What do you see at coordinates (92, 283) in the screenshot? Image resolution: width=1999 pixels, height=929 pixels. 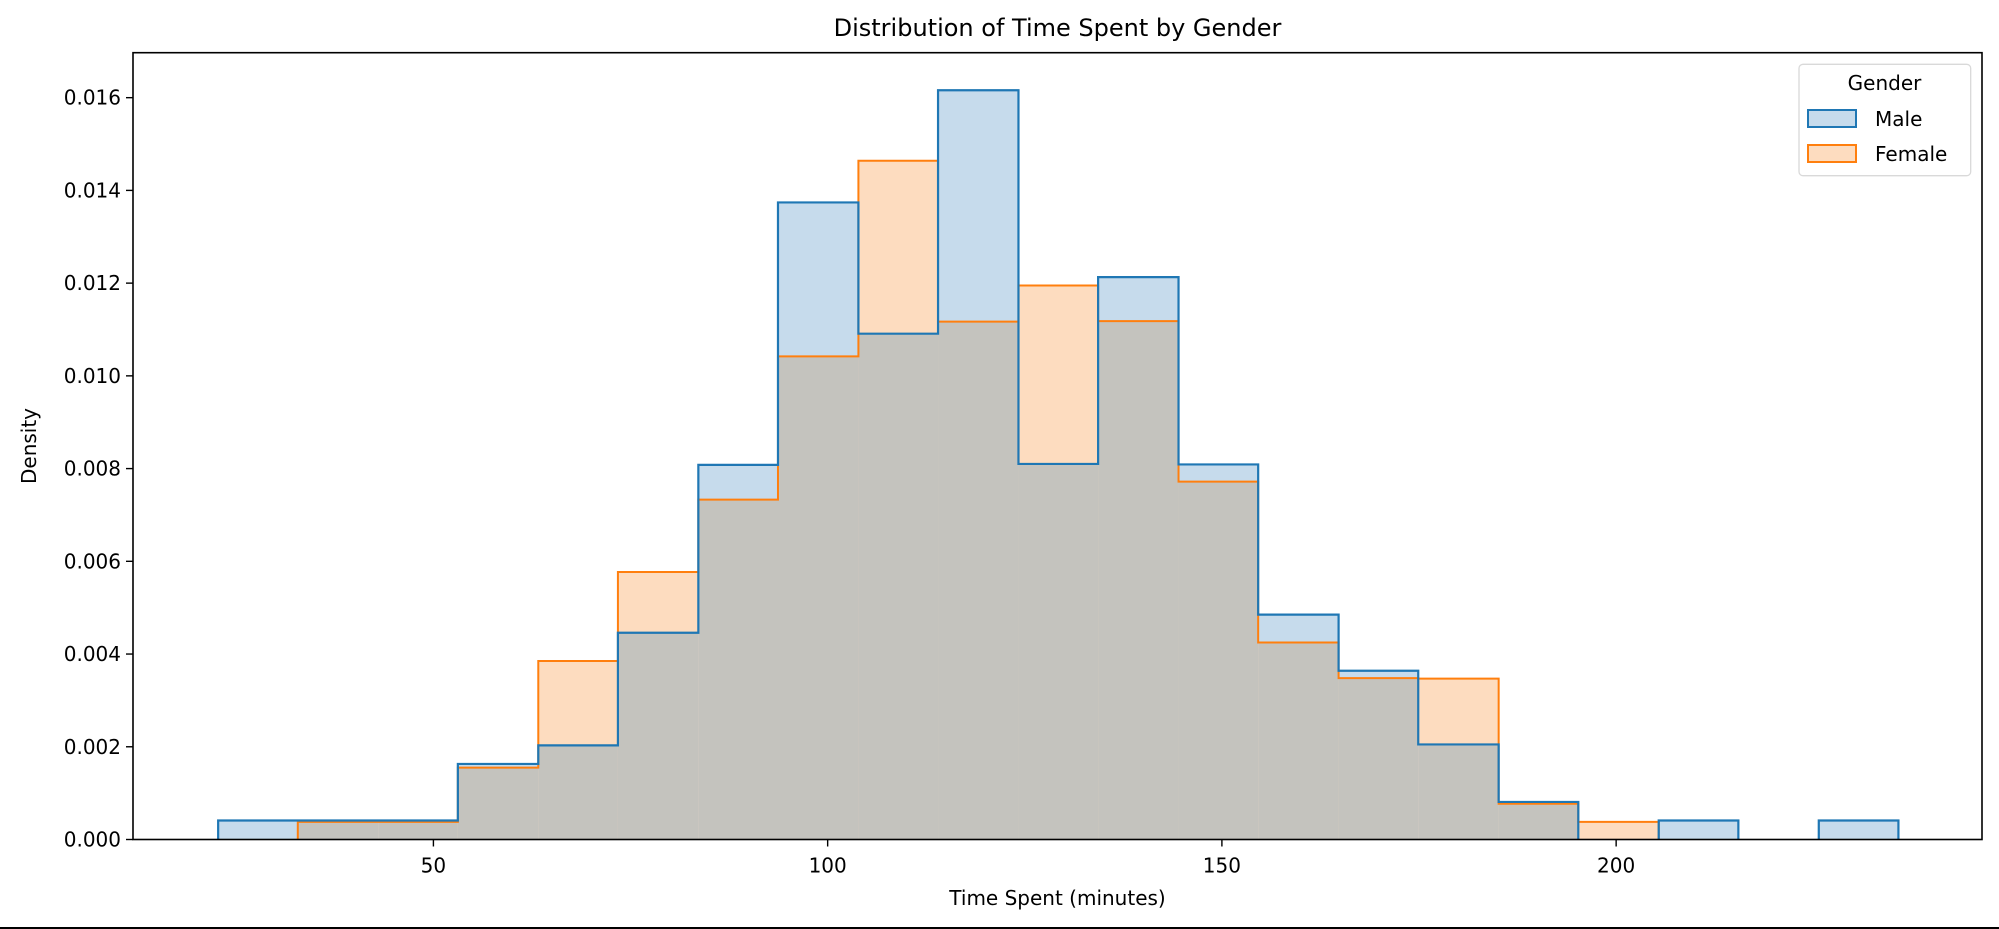 I see `y-tick-label: 0.012` at bounding box center [92, 283].